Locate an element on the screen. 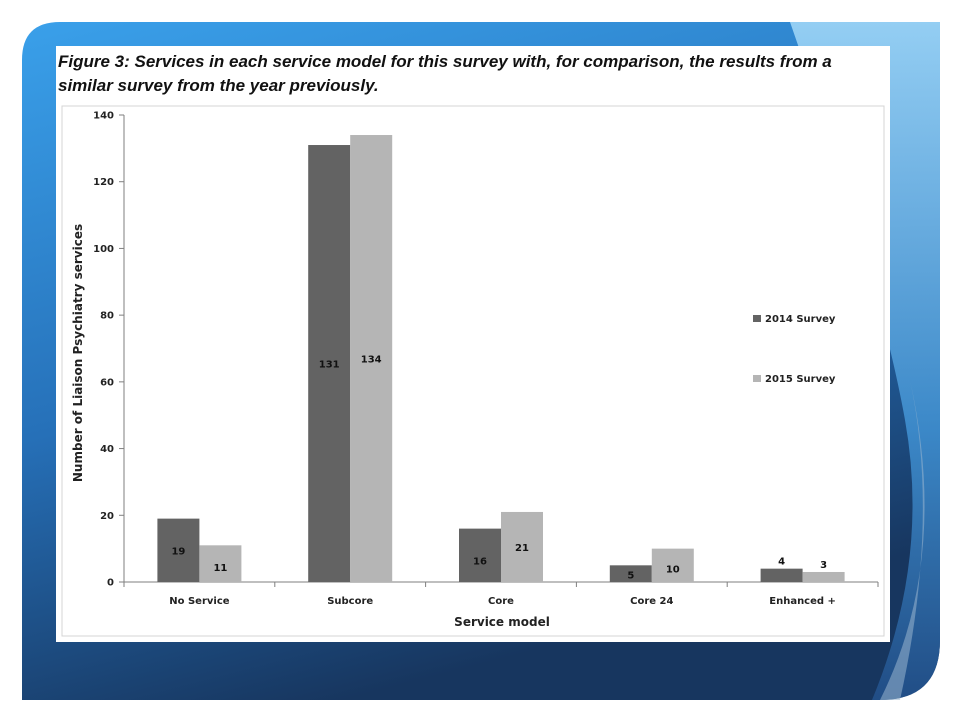  chart-legend: 2014 Survey 2015 Survey is located at coordinates (794, 349).